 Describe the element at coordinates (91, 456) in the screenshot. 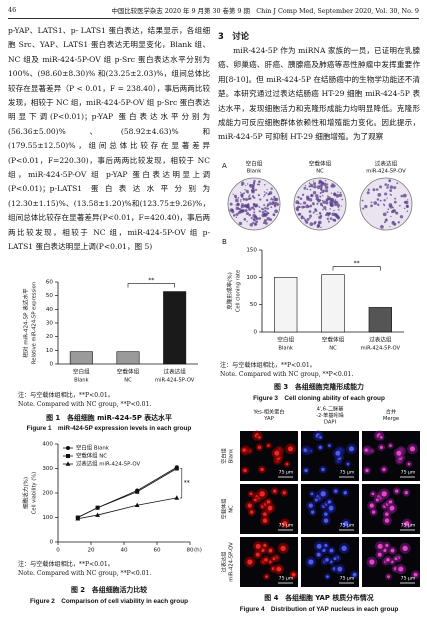

I see `legend-label: 空载体组 NC` at that location.